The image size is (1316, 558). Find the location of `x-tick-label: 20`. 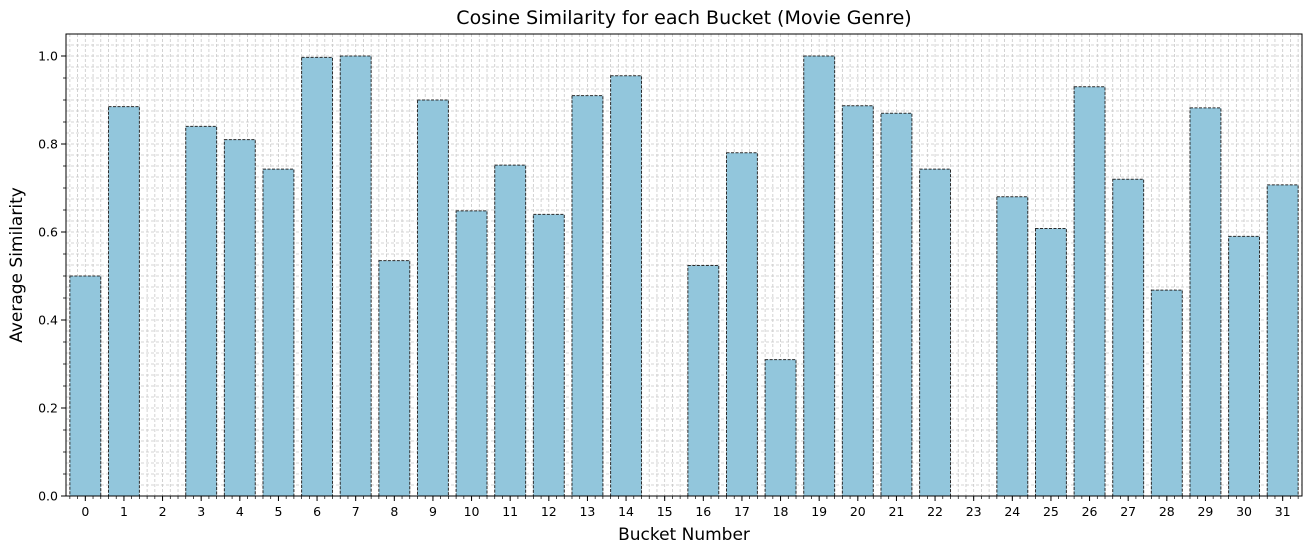

x-tick-label: 20 is located at coordinates (858, 511).